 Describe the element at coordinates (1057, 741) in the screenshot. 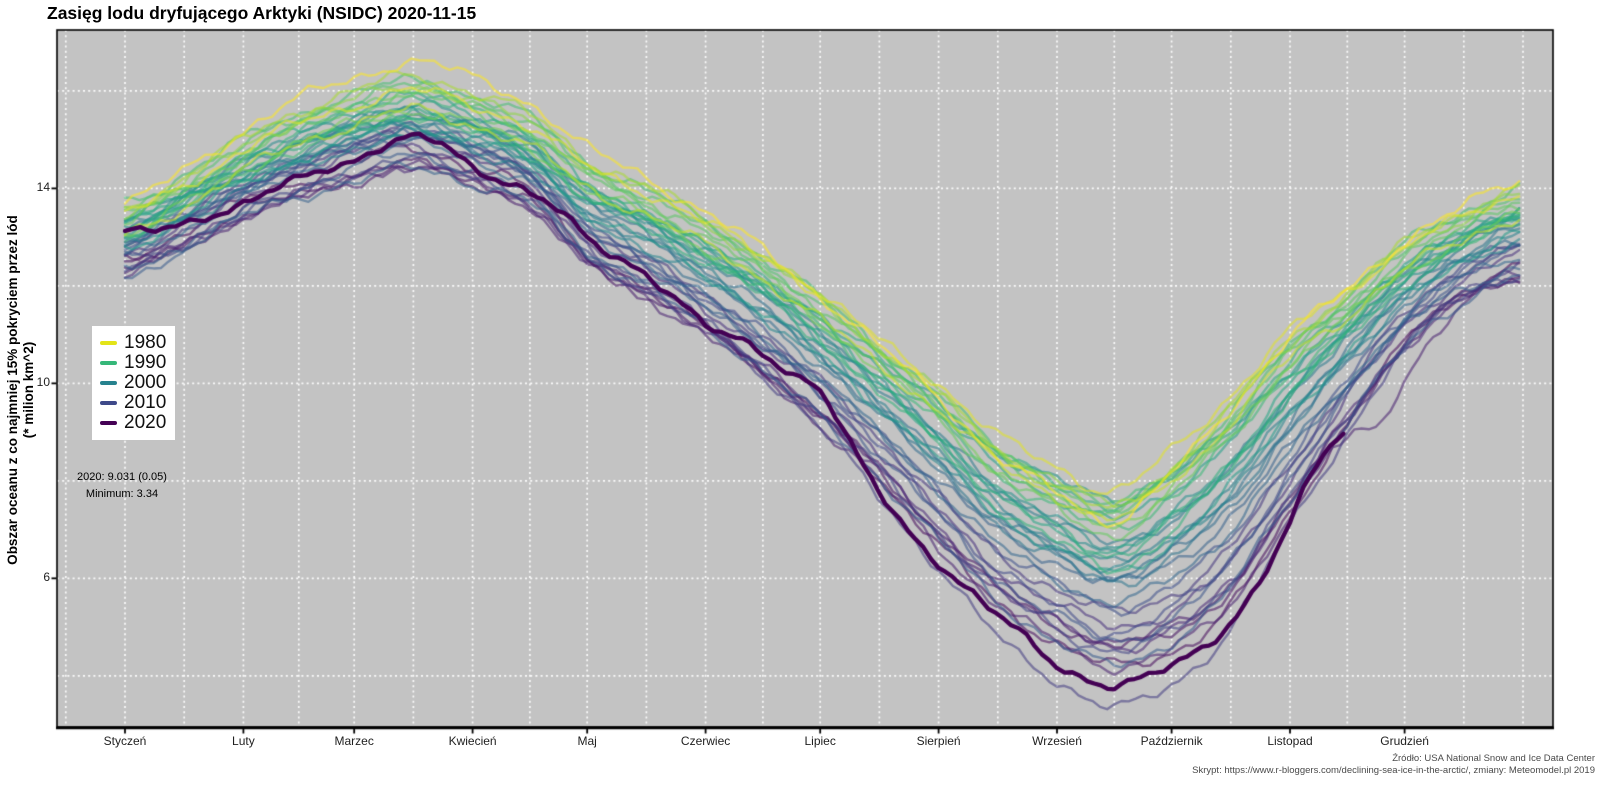

I see `x-tick-label-9: Wrzesień` at that location.